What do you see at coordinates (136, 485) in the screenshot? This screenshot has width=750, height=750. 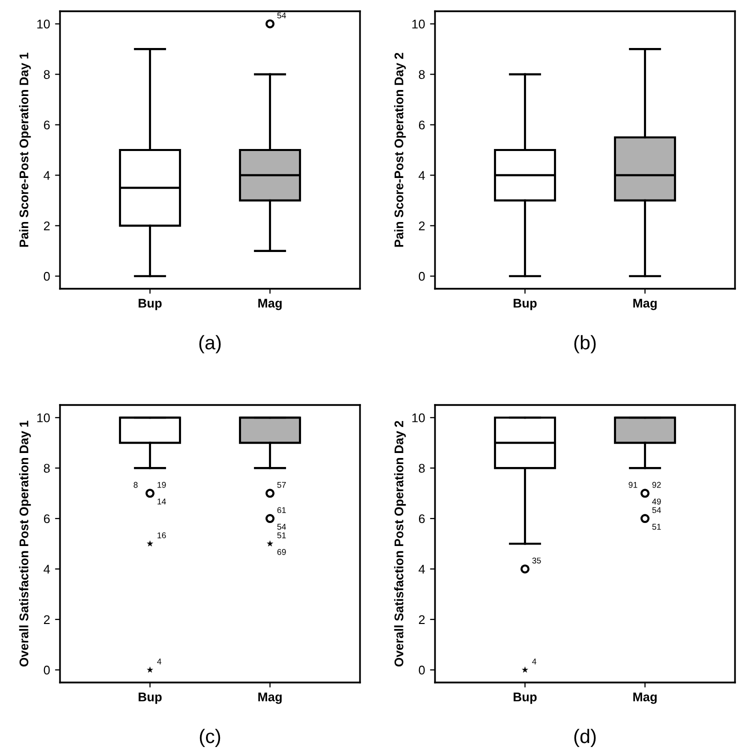 I see `annotation: 8` at bounding box center [136, 485].